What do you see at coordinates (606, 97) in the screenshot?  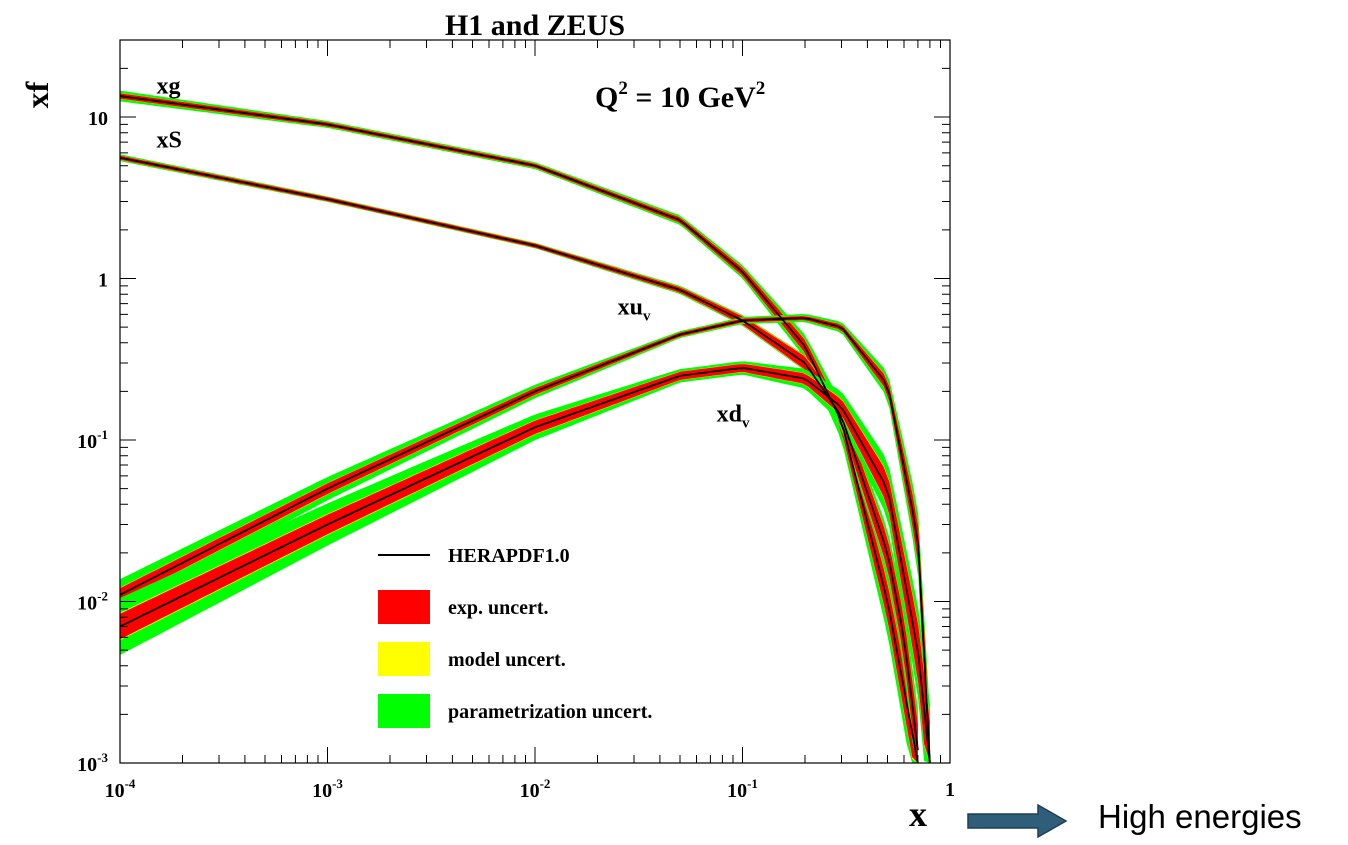 I see `q2-q: Q` at bounding box center [606, 97].